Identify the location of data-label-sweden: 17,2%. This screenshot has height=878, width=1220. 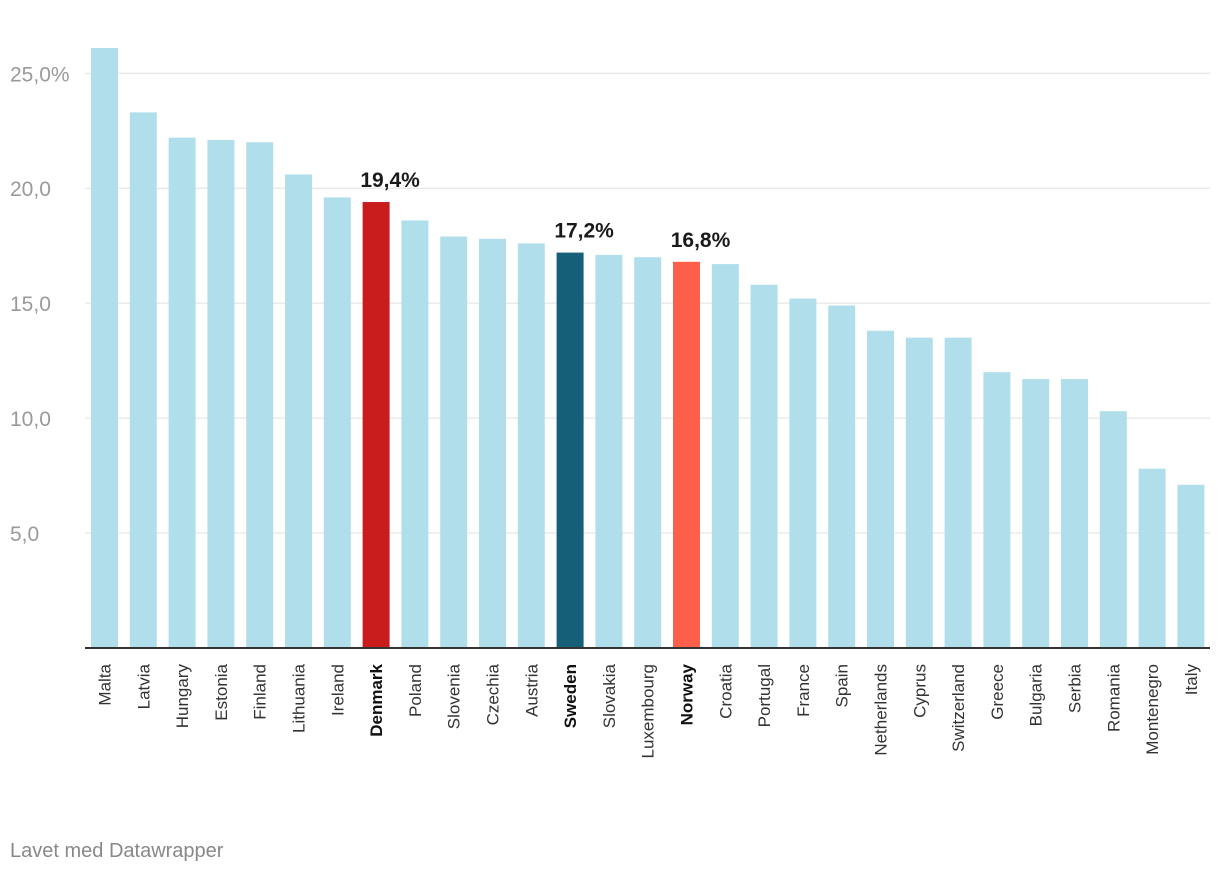
(584, 231).